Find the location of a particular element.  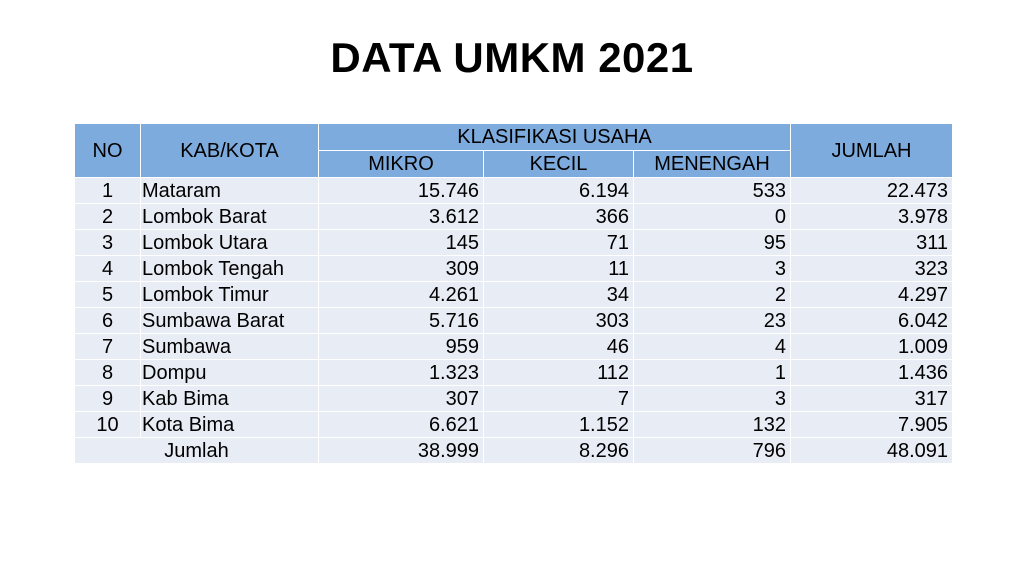

cell-jumlah: 311 is located at coordinates (871, 242).